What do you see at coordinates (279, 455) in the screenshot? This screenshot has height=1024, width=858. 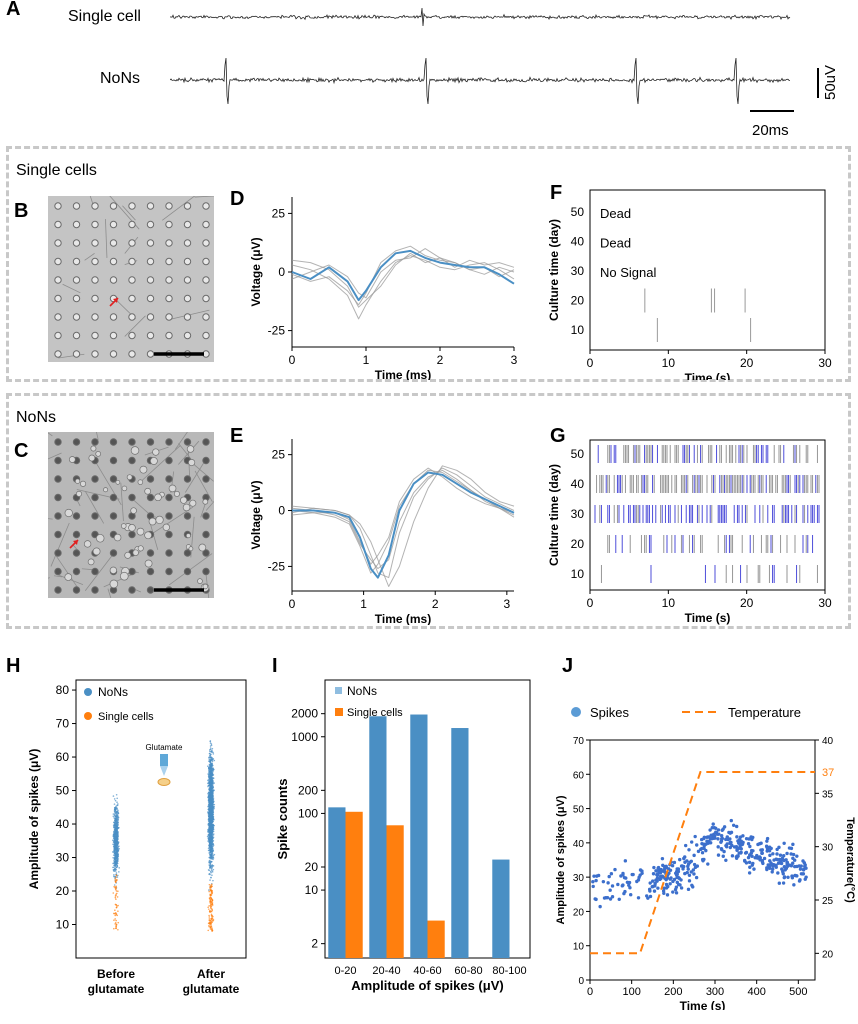 I see `y-tick-label: 25` at bounding box center [279, 455].